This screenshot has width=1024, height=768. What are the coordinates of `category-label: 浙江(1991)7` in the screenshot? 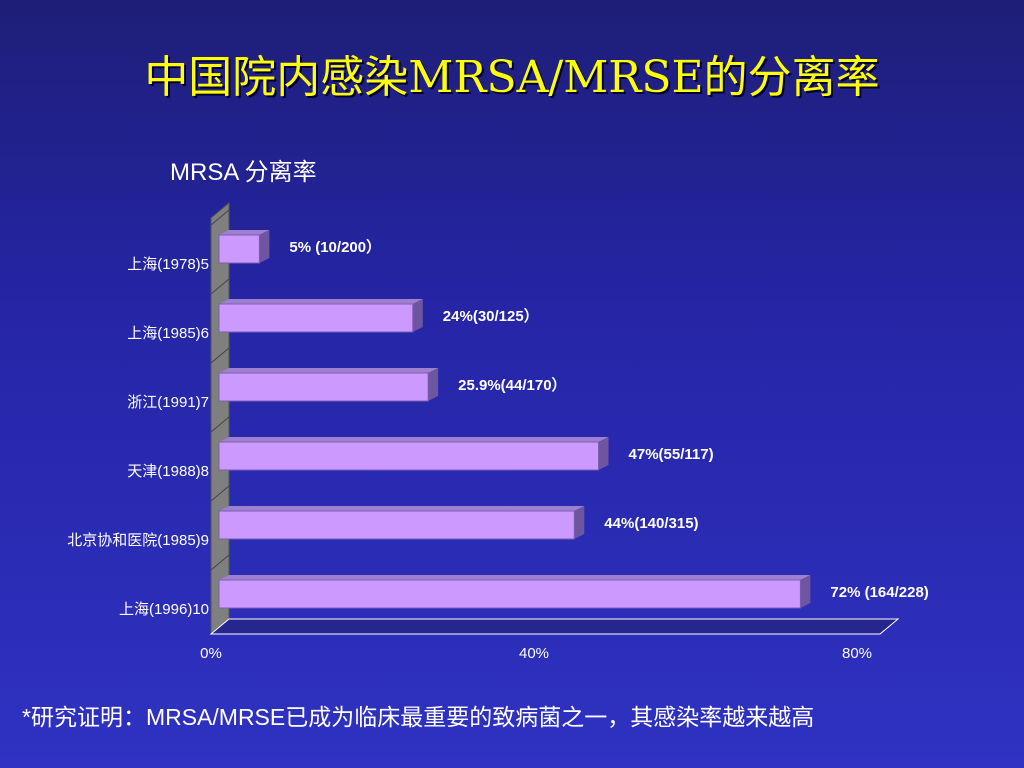 It's located at (168, 402).